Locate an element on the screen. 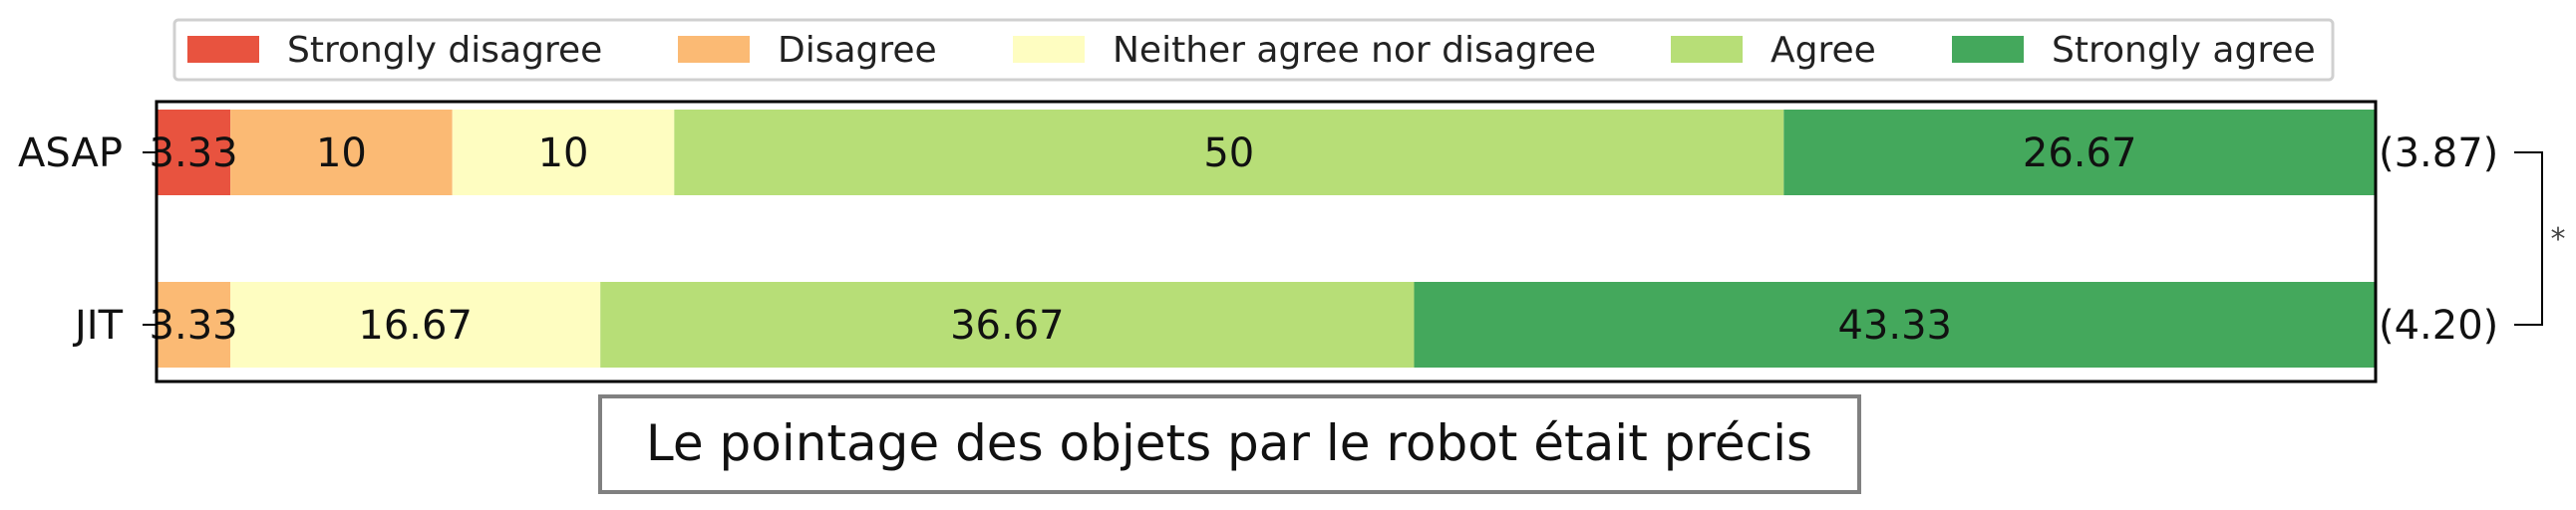 This screenshot has width=2576, height=510. data-label-jit-disagree: 3.33 is located at coordinates (194, 326).